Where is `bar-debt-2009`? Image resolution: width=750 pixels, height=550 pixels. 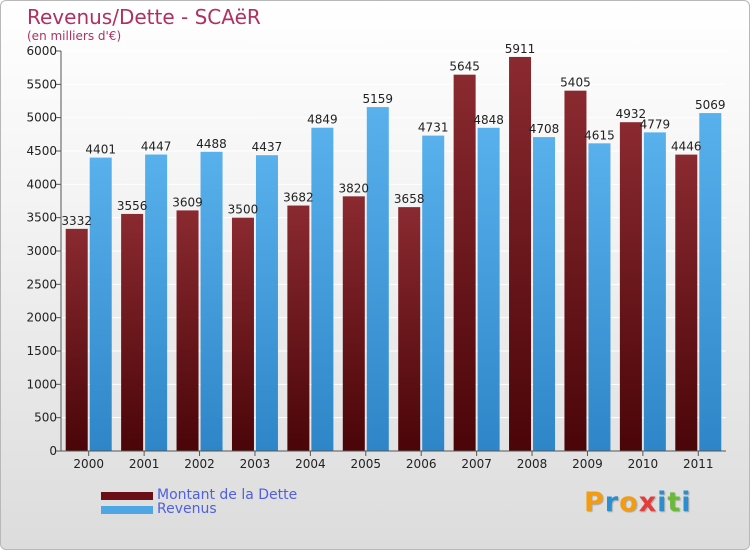 bar-debt-2009 is located at coordinates (575, 271).